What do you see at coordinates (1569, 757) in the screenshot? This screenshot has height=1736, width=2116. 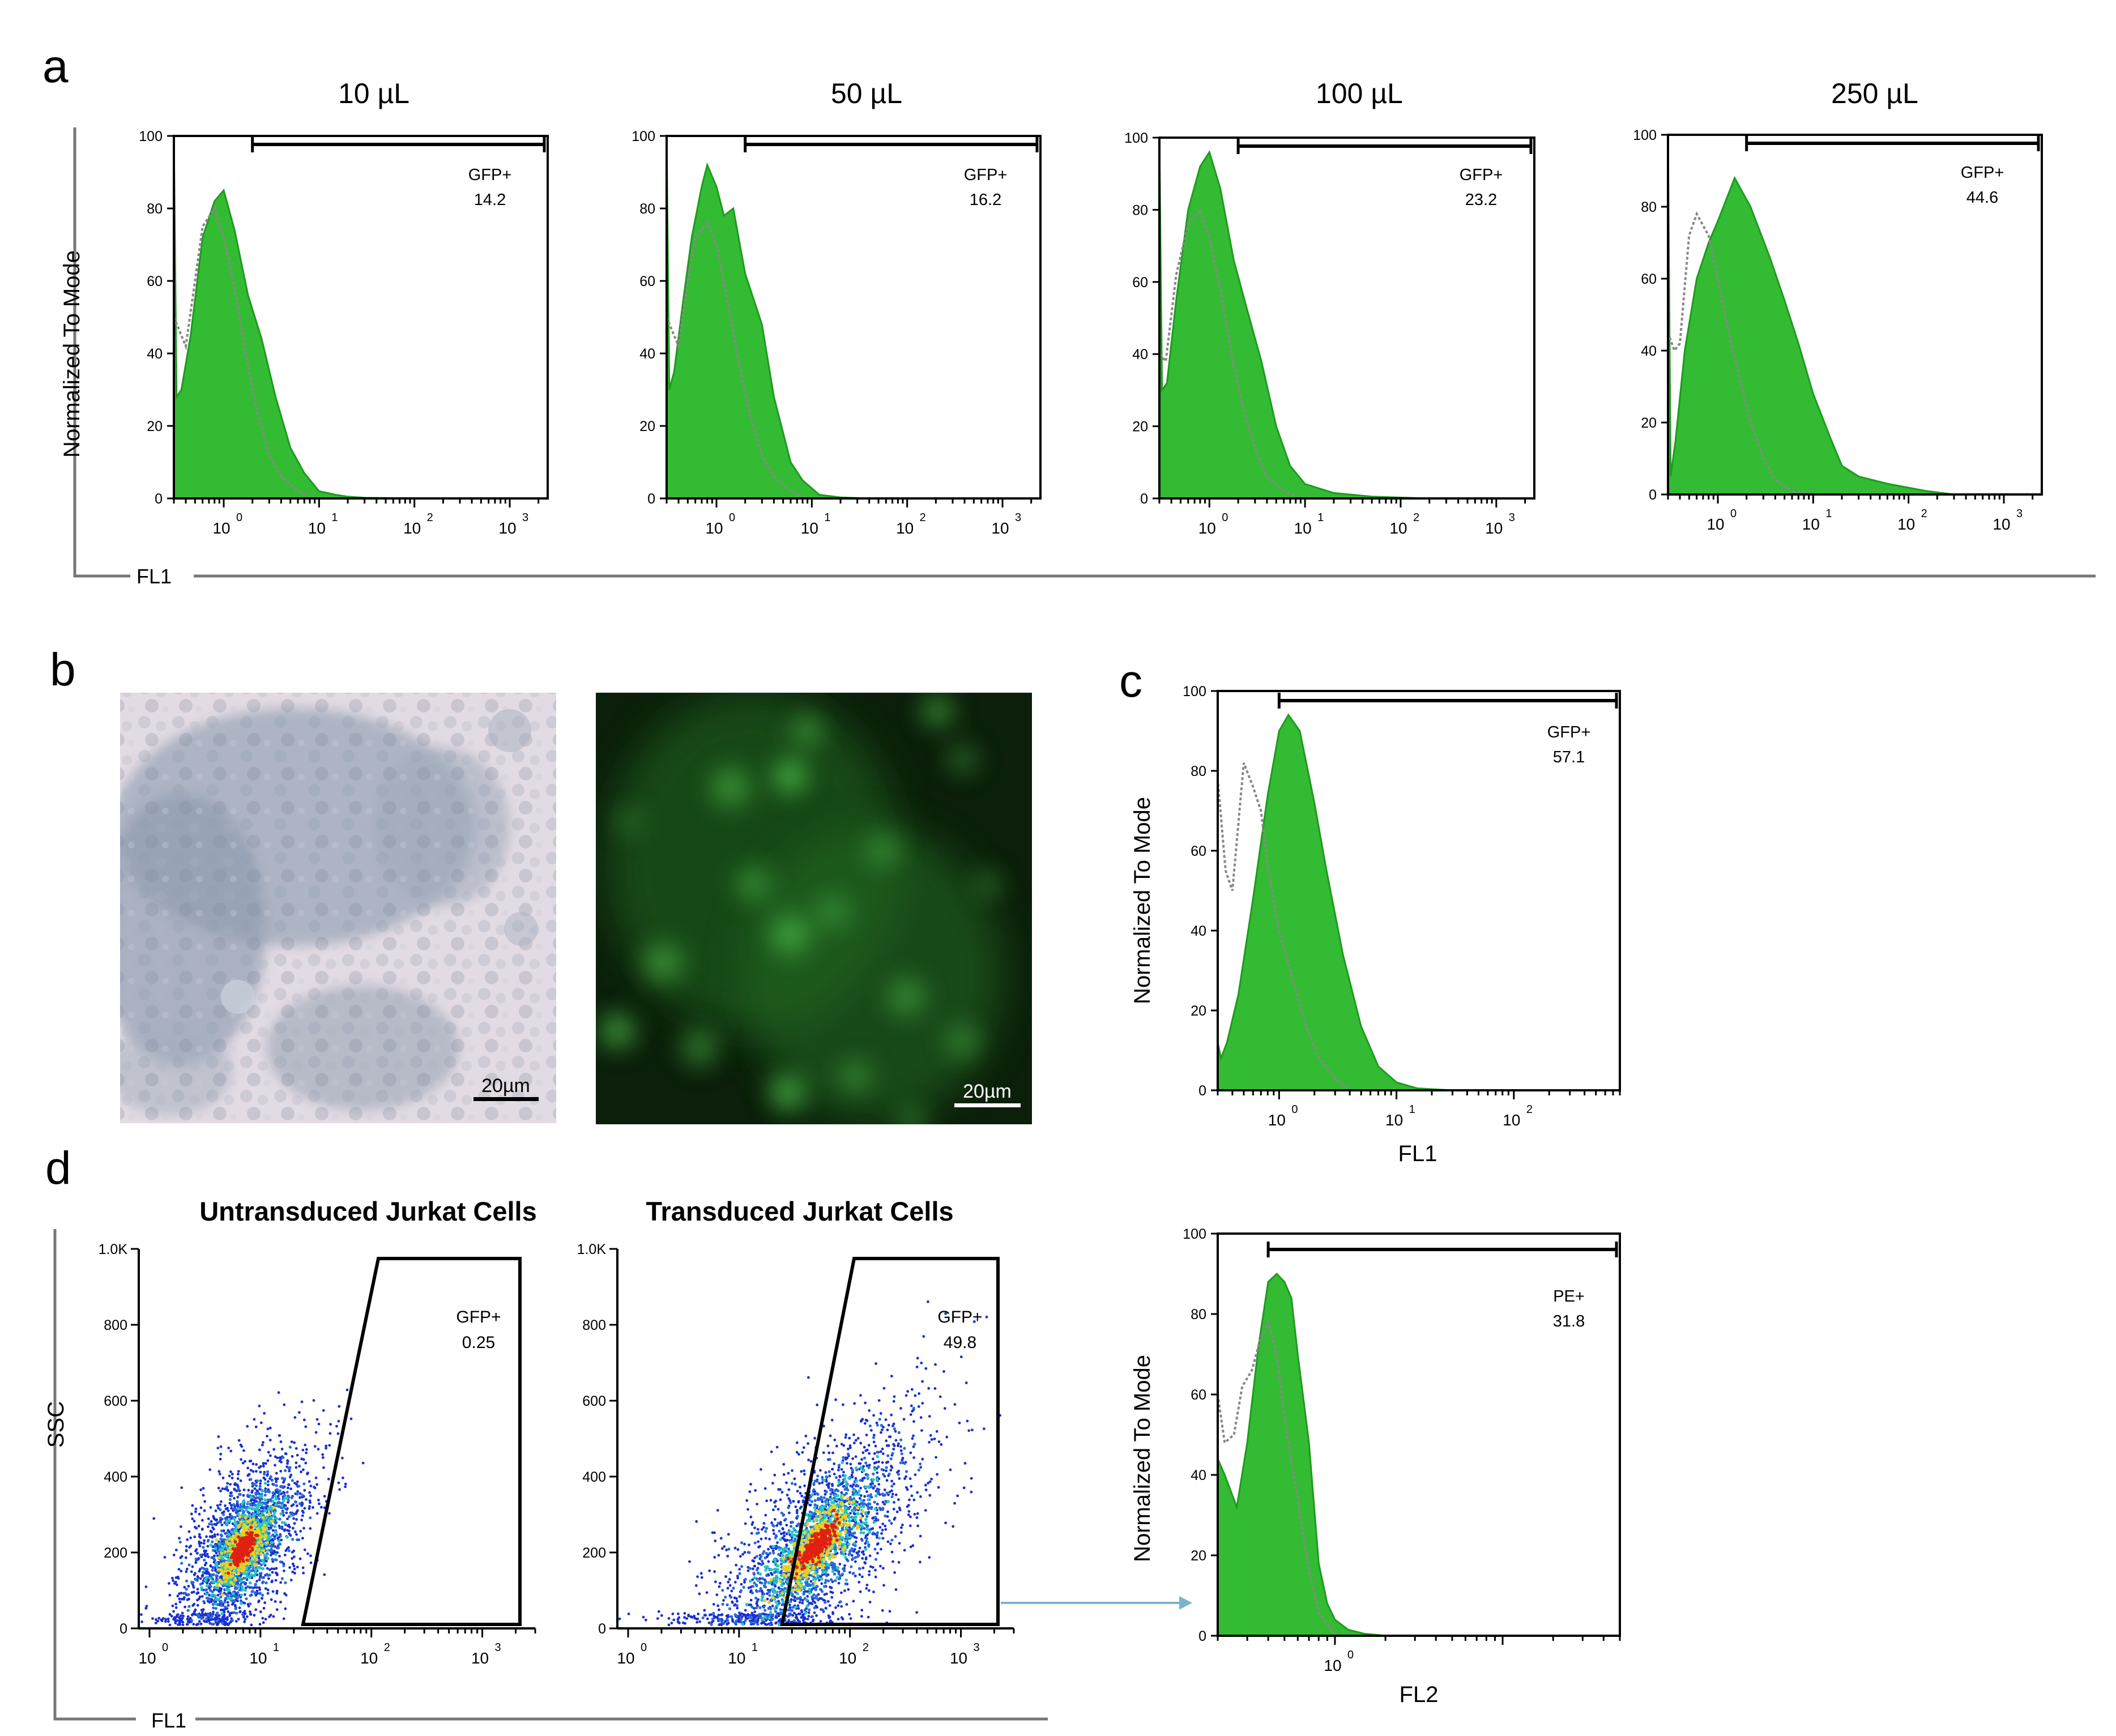 I see `gate-value: 57.1` at bounding box center [1569, 757].